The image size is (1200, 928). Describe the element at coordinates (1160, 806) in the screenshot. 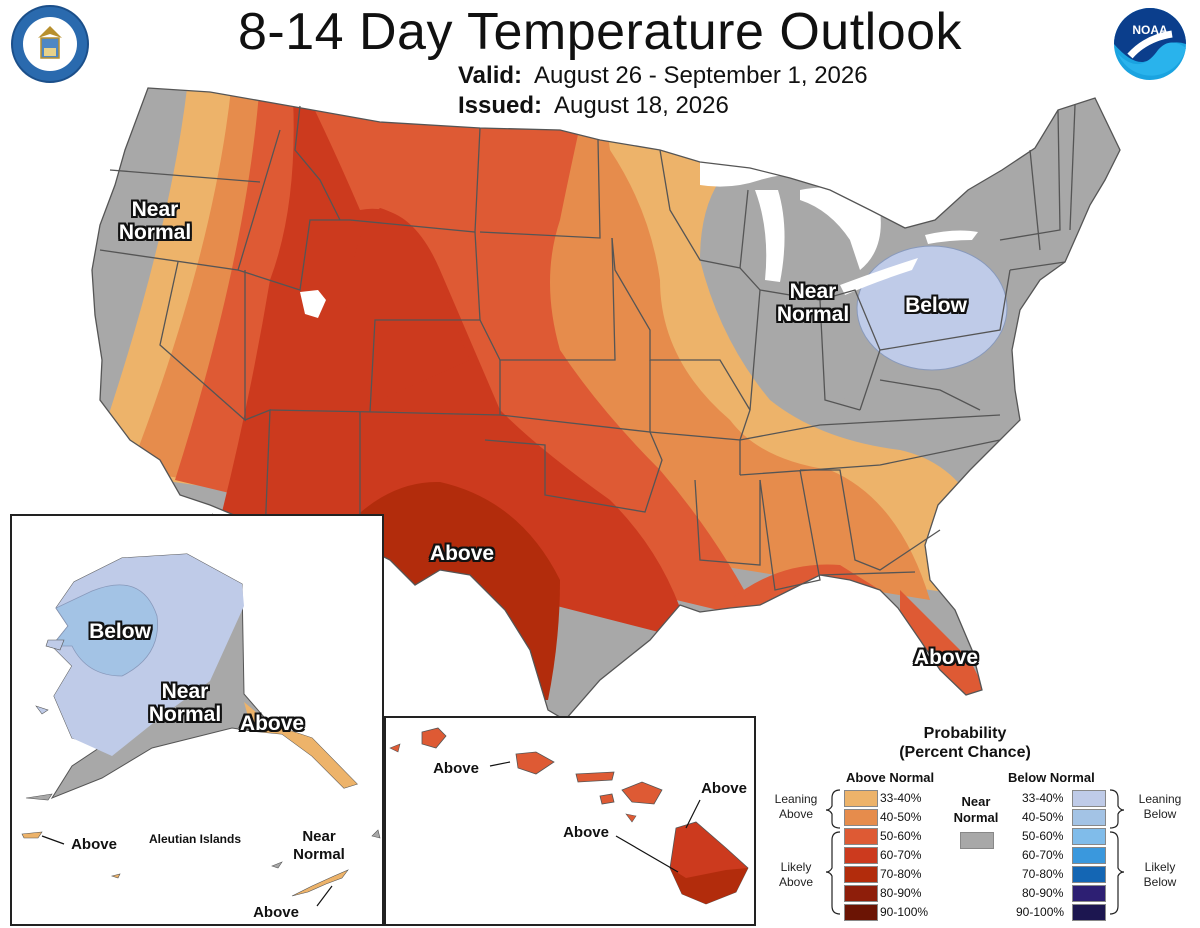

I see `legend-leaning-below: Leaning Below` at that location.